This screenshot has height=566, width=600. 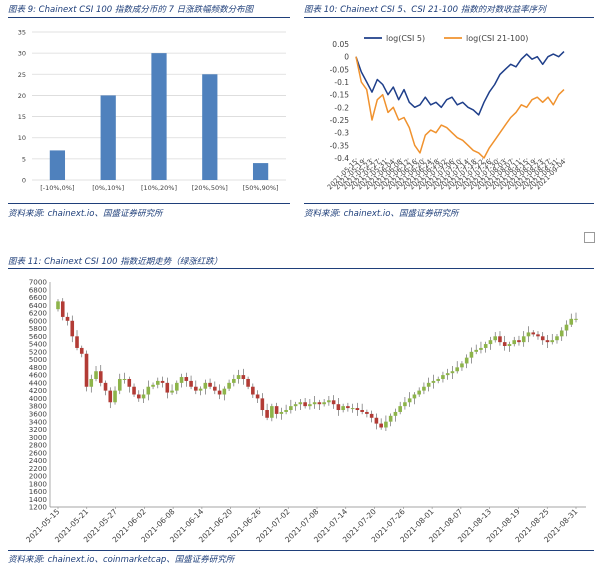 What do you see at coordinates (22, 54) in the screenshot?
I see `y-tick-label: 30` at bounding box center [22, 54].